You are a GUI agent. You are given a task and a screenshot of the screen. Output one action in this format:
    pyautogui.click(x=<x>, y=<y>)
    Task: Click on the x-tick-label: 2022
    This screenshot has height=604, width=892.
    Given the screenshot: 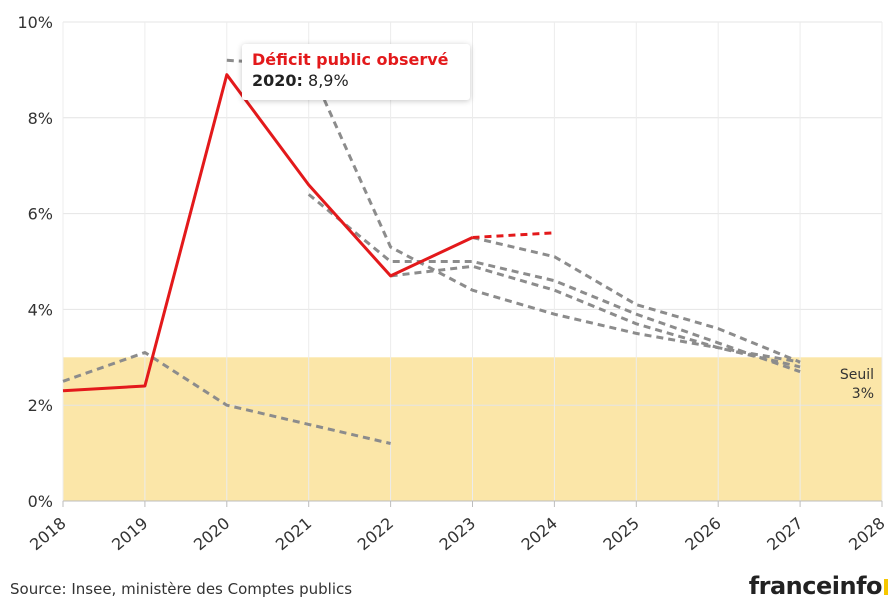 What is the action you would take?
    pyautogui.click(x=375, y=534)
    